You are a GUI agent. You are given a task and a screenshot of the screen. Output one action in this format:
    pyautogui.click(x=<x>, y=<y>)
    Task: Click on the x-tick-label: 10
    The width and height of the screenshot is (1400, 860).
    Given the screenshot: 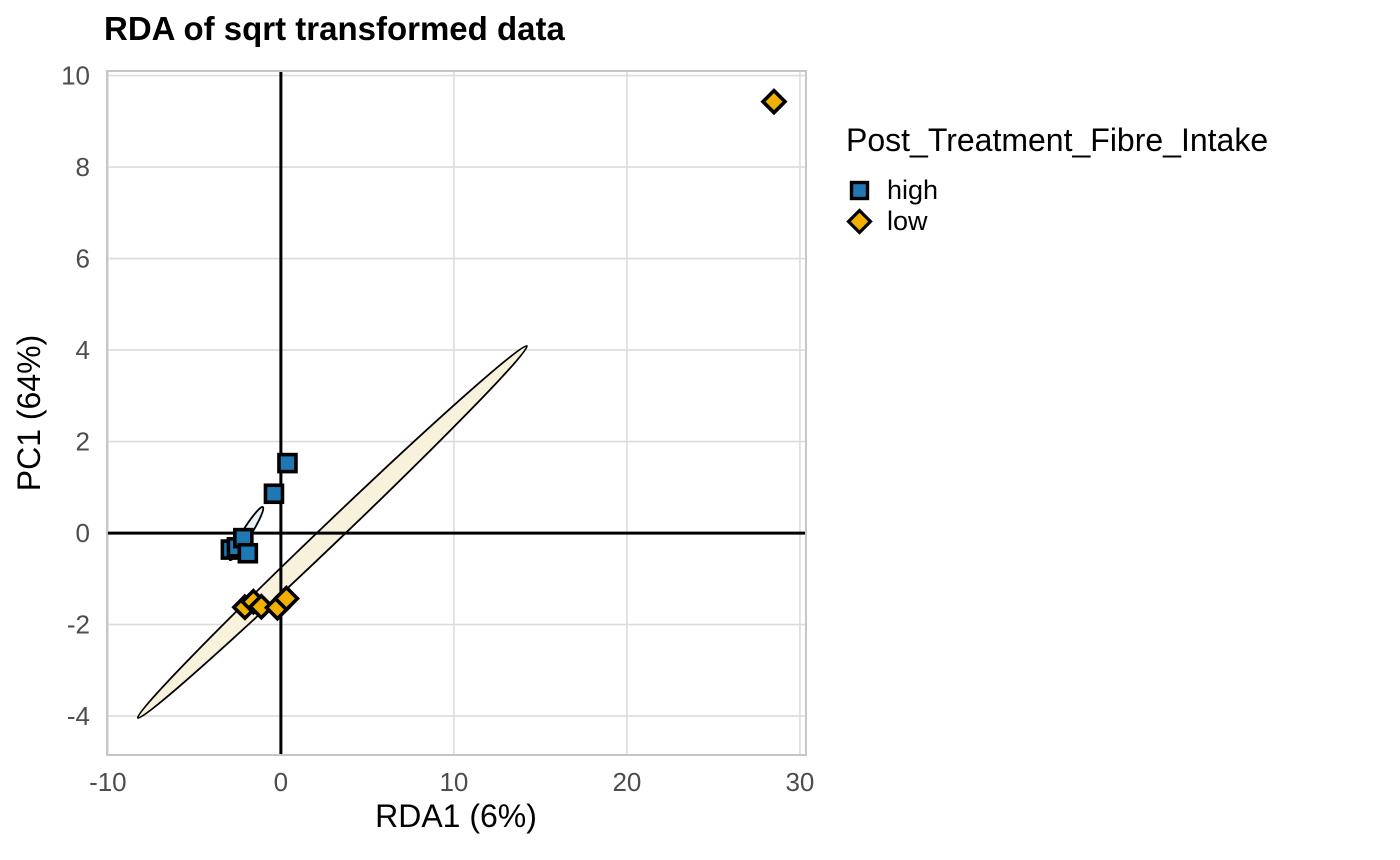 What is the action you would take?
    pyautogui.click(x=453, y=782)
    